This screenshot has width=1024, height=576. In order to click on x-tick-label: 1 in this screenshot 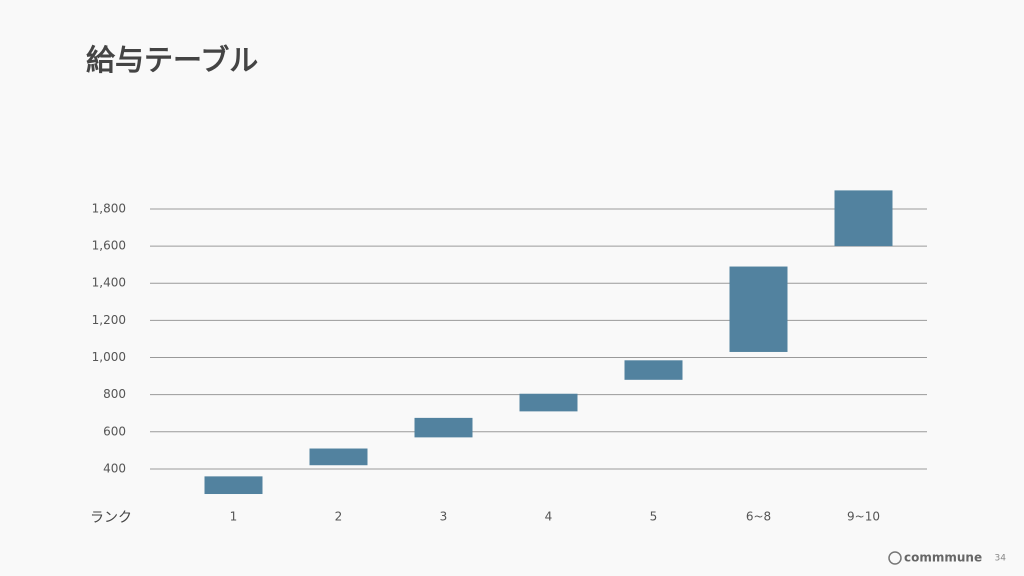, I will do `click(234, 517)`.